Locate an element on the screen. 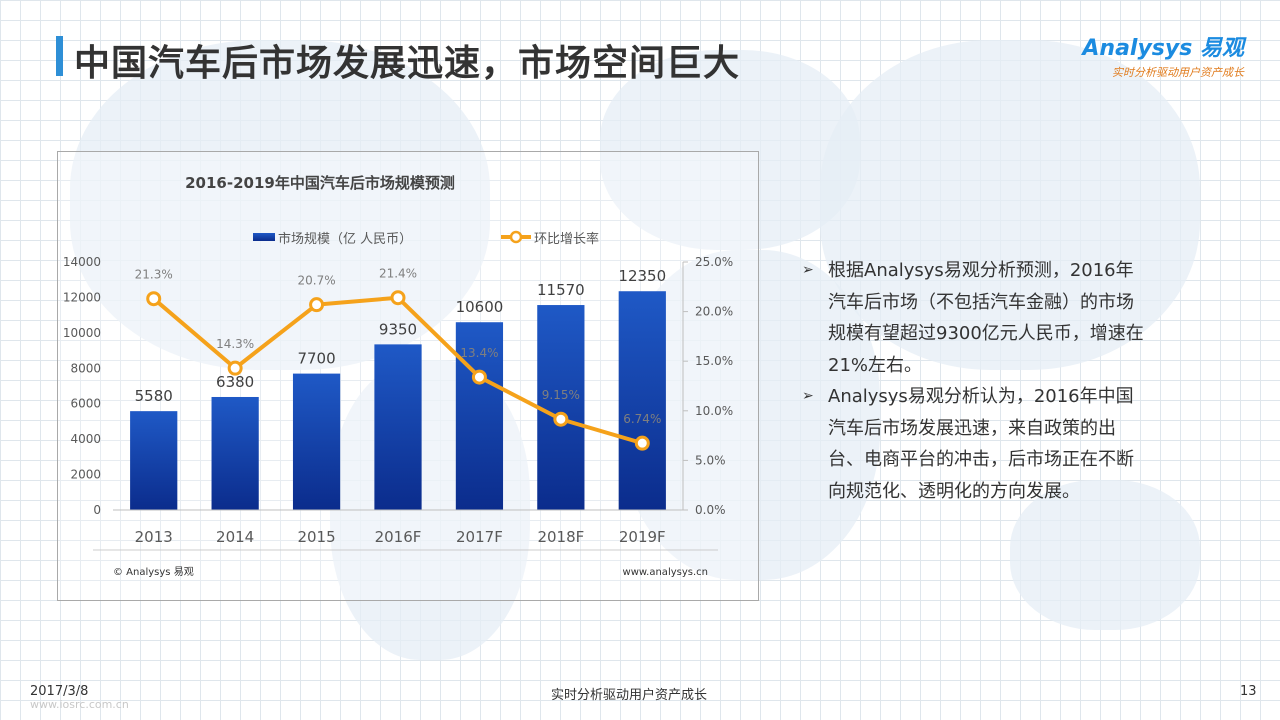  footer-date: 2017/3/8 is located at coordinates (59, 691).